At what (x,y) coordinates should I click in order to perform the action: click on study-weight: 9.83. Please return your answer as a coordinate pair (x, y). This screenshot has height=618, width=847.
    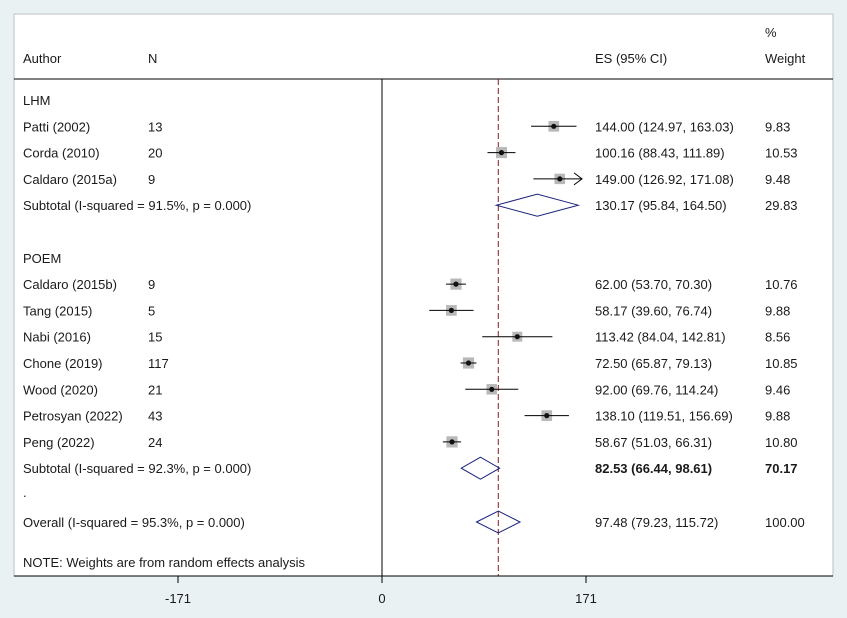
    Looking at the image, I should click on (777, 126).